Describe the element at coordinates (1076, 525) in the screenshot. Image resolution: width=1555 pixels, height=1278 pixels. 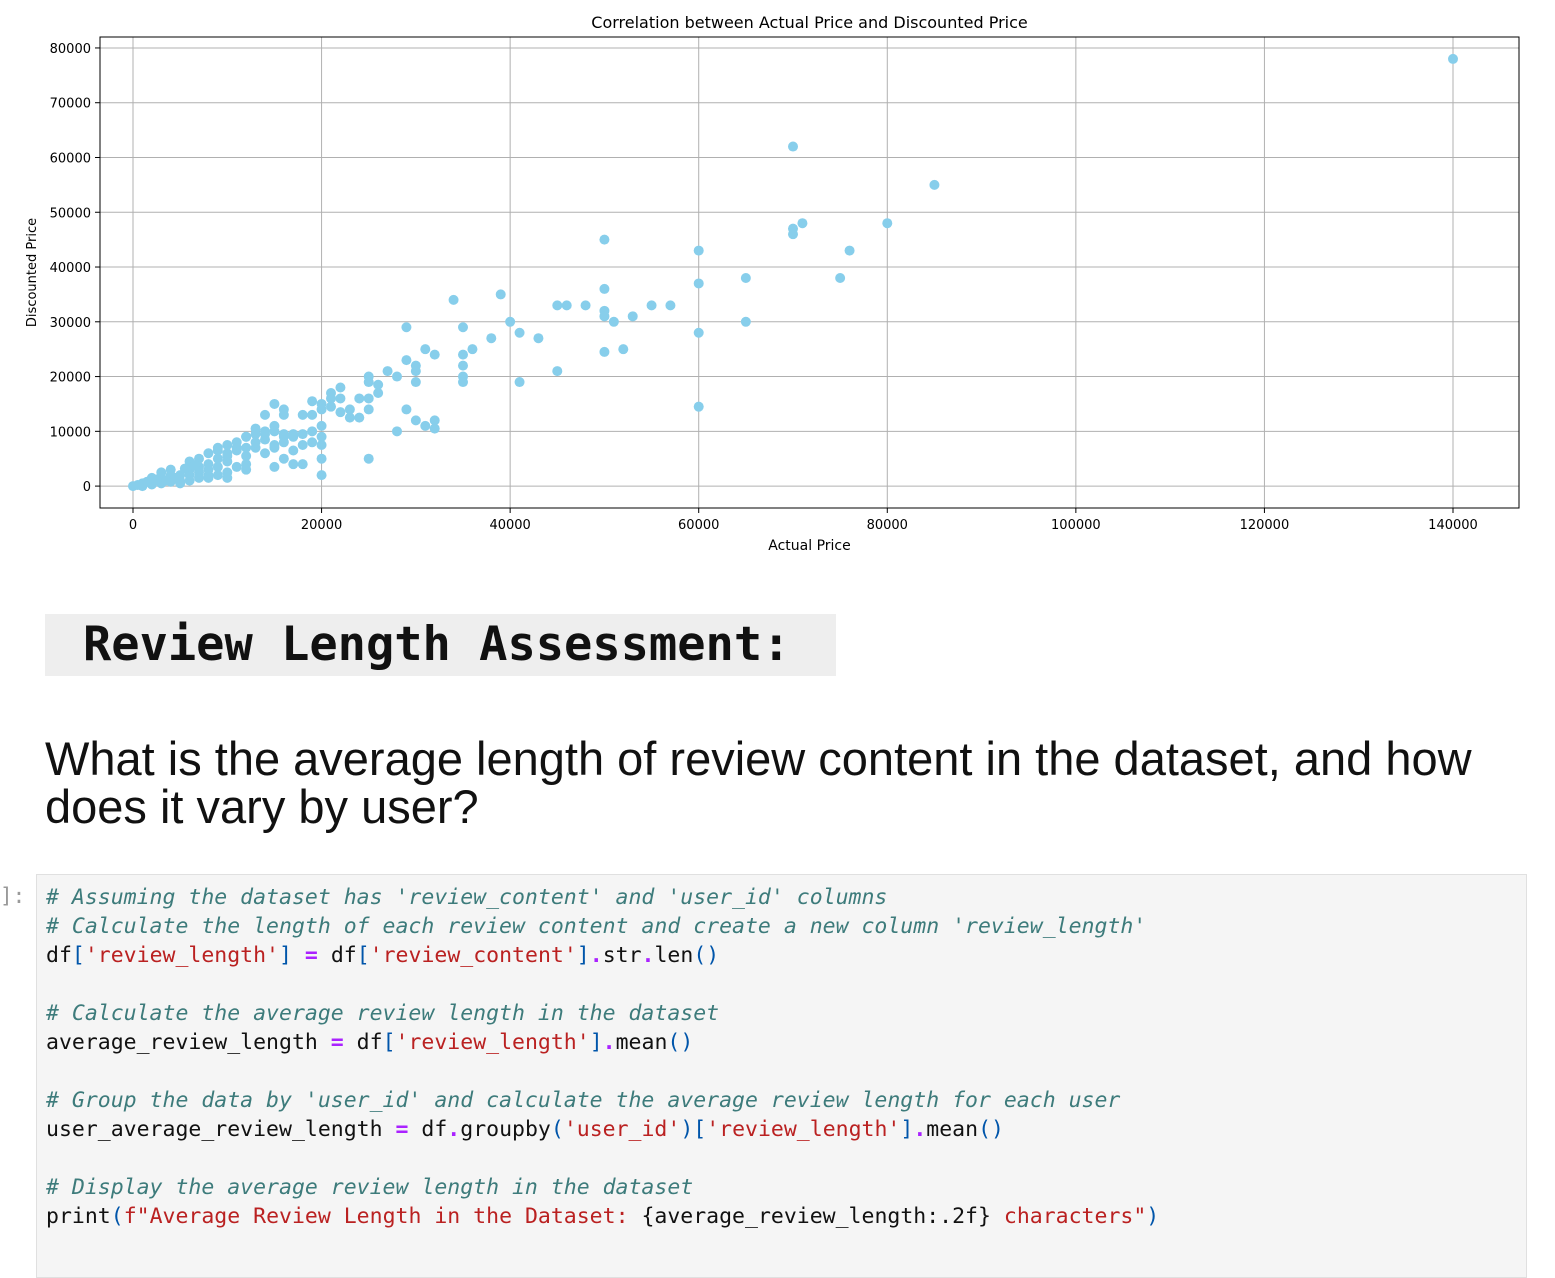
I see `x-tick-label: 100000` at that location.